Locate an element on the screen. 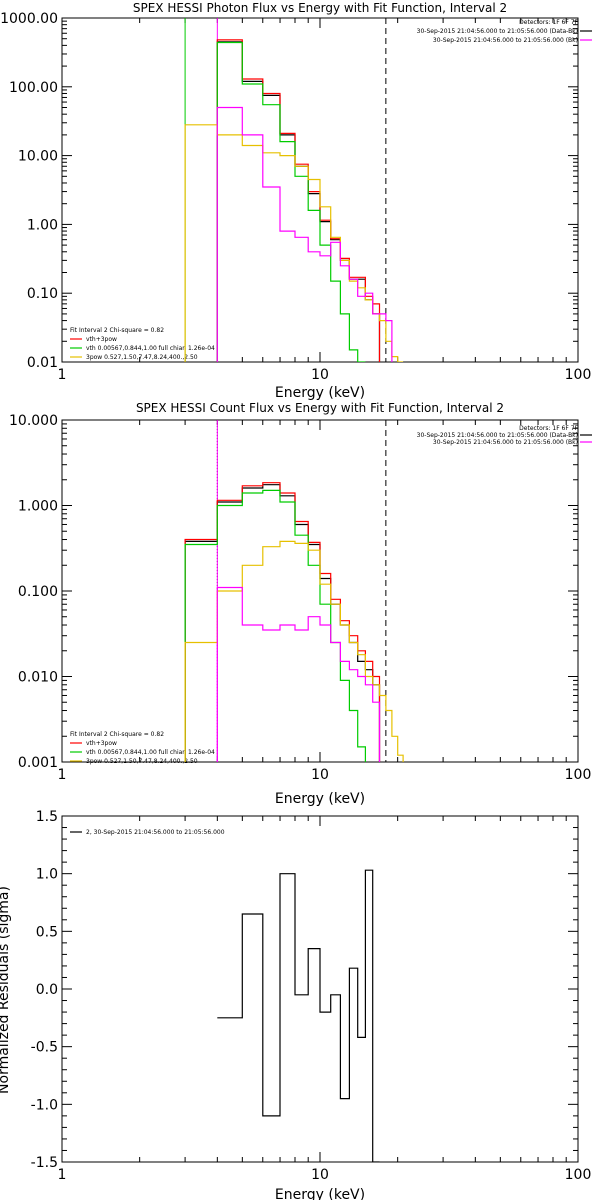  count-flux-series-3pow is located at coordinates (294, 651).